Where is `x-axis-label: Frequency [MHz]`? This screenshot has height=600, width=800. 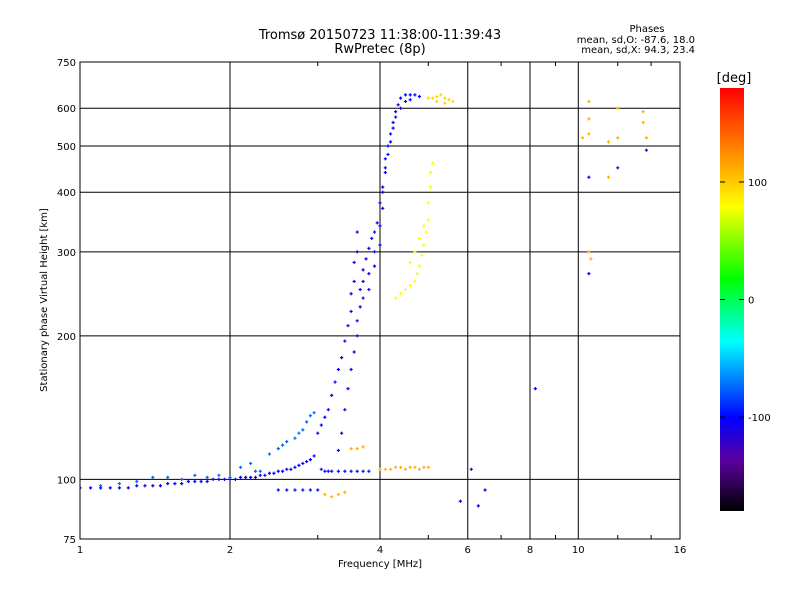 x-axis-label: Frequency [MHz] is located at coordinates (380, 564).